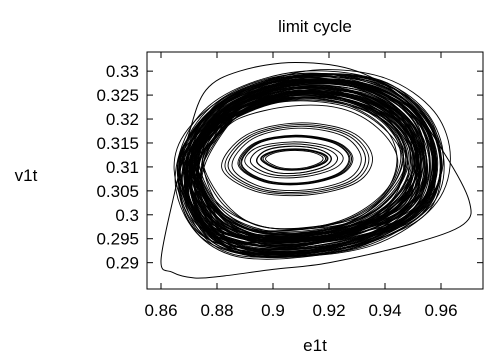 The width and height of the screenshot is (489, 356). What do you see at coordinates (440, 310) in the screenshot?
I see `x-tick-label: 0.96` at bounding box center [440, 310].